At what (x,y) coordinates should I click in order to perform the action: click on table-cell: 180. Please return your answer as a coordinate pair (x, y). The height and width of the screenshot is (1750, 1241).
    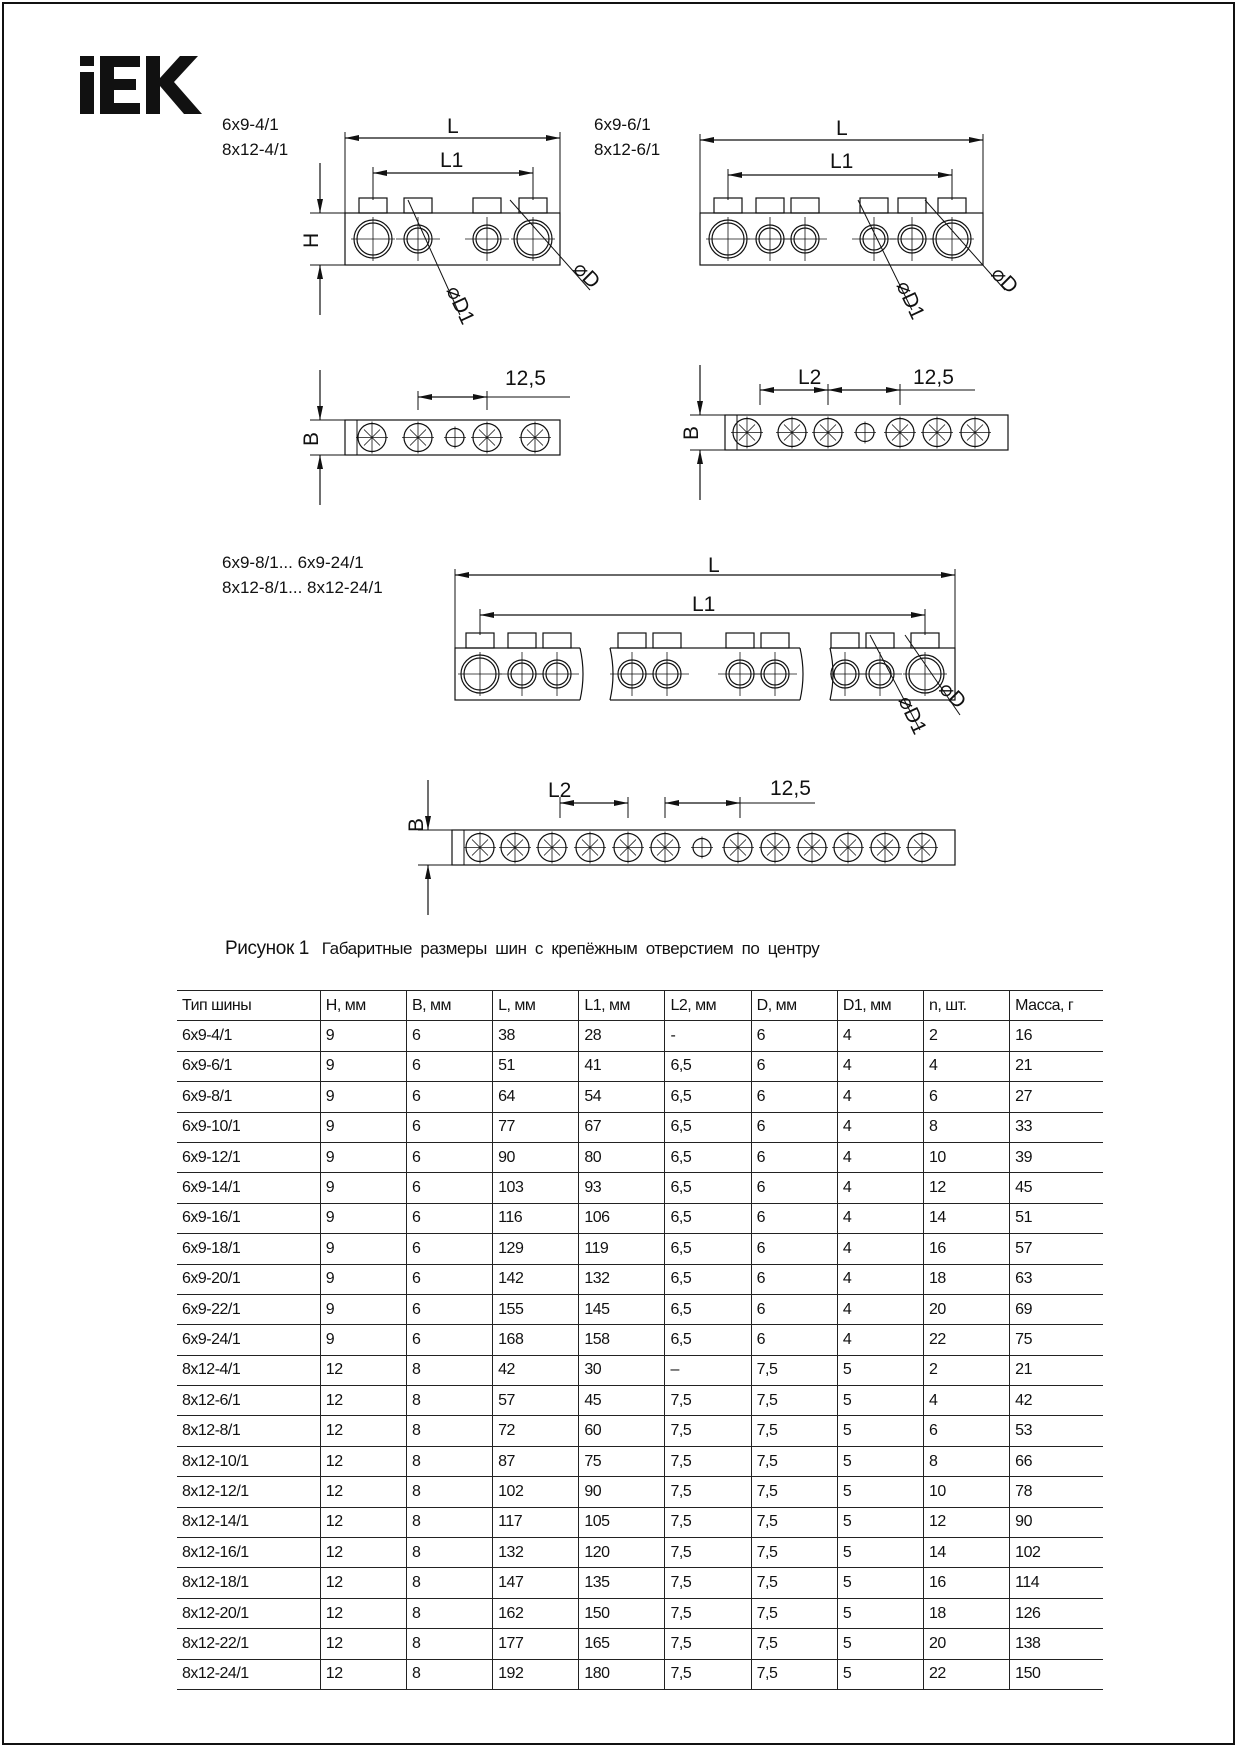
    Looking at the image, I should click on (621, 1674).